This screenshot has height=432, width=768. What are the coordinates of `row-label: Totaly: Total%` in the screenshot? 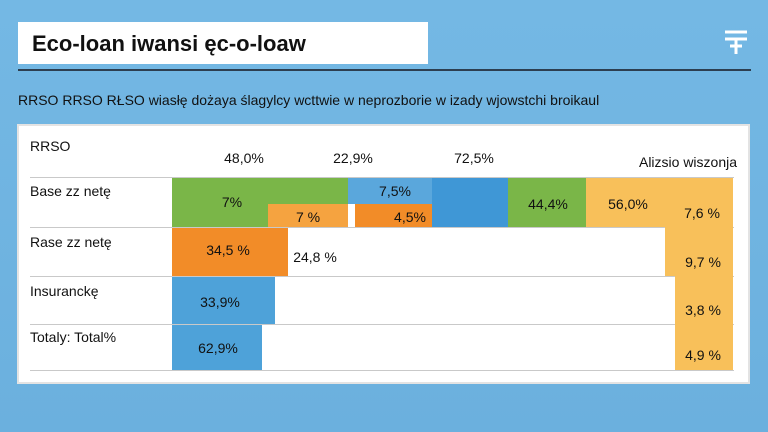 It's located at (73, 337).